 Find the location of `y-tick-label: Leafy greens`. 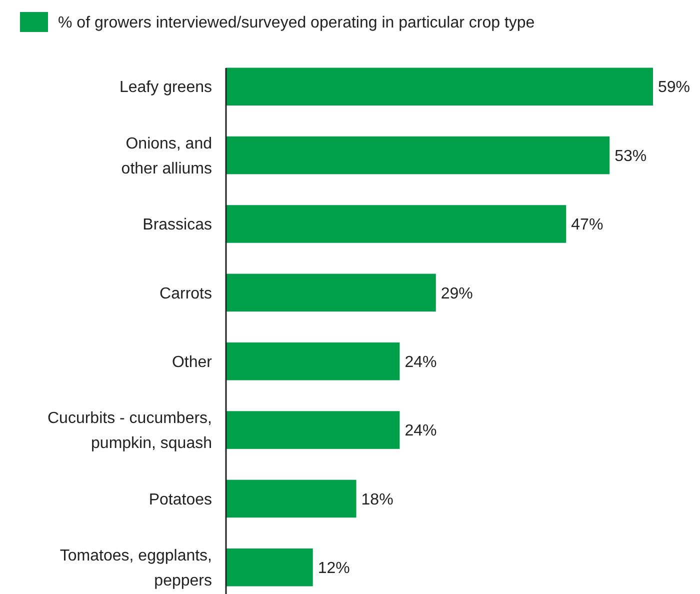

y-tick-label: Leafy greens is located at coordinates (165, 87).